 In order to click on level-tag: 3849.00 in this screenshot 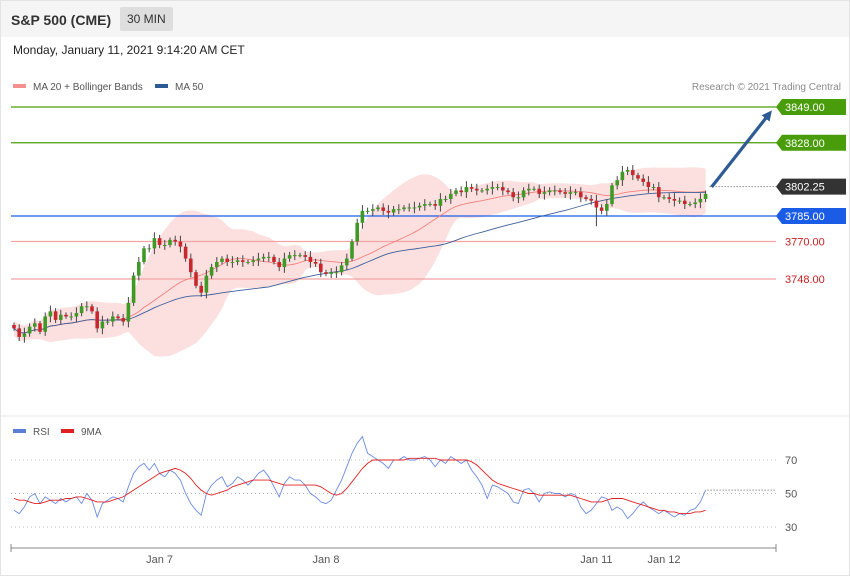, I will do `click(811, 107)`.